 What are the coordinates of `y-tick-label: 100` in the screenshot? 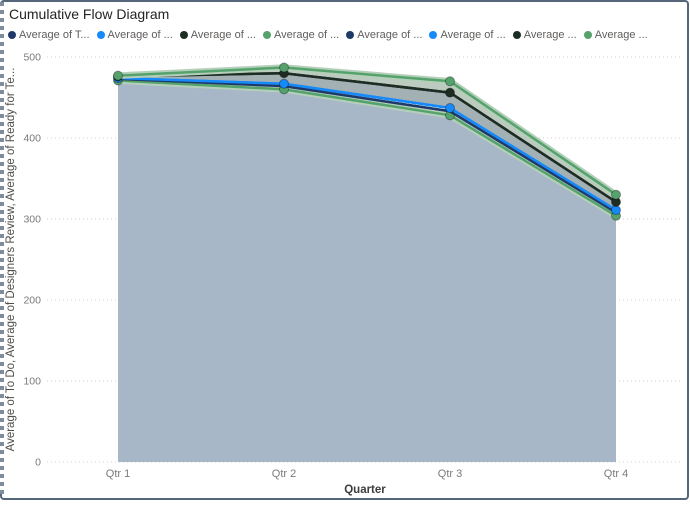 It's located at (32, 382).